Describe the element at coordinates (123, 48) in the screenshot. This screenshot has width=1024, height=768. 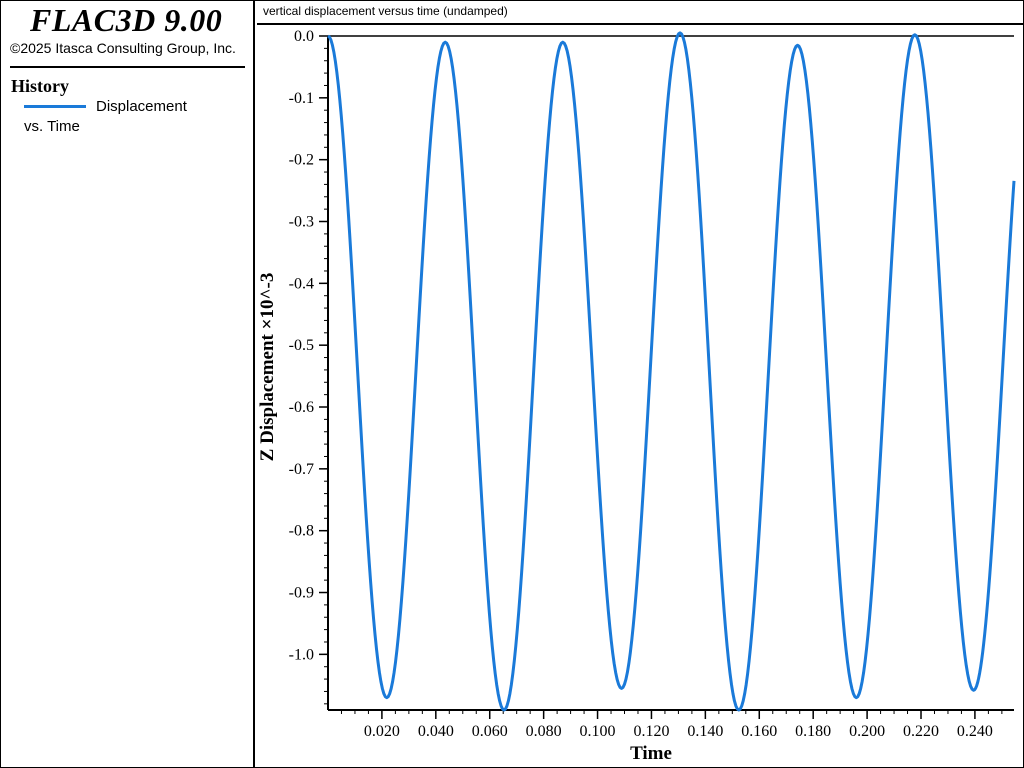
I see `copyright-text: ©2025 Itasca Consulting Group, Inc.` at that location.